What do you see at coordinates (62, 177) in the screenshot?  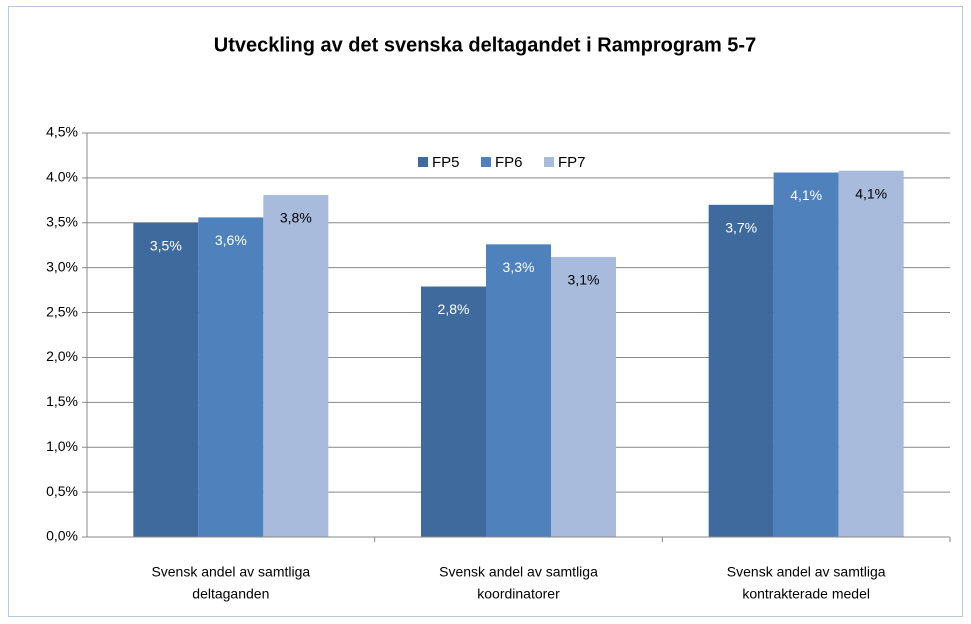 I see `y-tick-label: 4.0%` at bounding box center [62, 177].